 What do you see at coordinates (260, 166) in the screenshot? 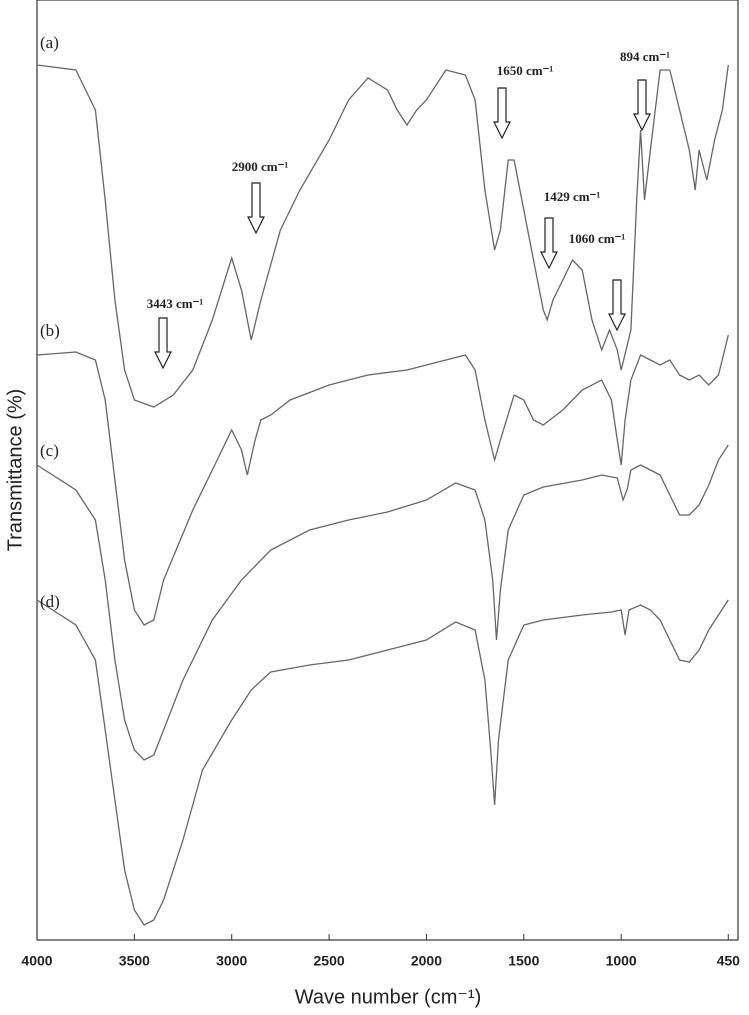
I see `annotation: 2900 cm⁻¹` at bounding box center [260, 166].